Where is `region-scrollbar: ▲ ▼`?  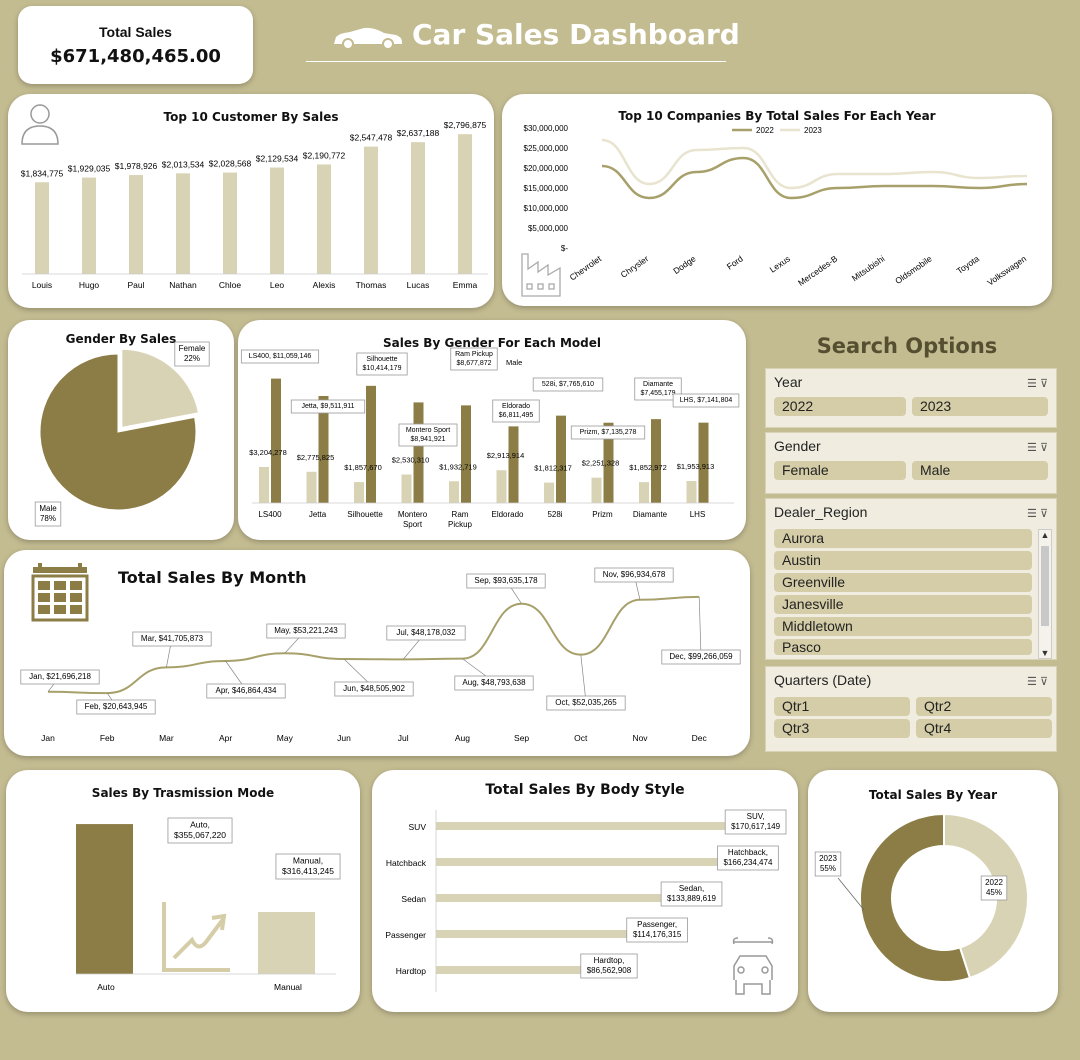
region-scrollbar: ▲ ▼ is located at coordinates (1045, 594).